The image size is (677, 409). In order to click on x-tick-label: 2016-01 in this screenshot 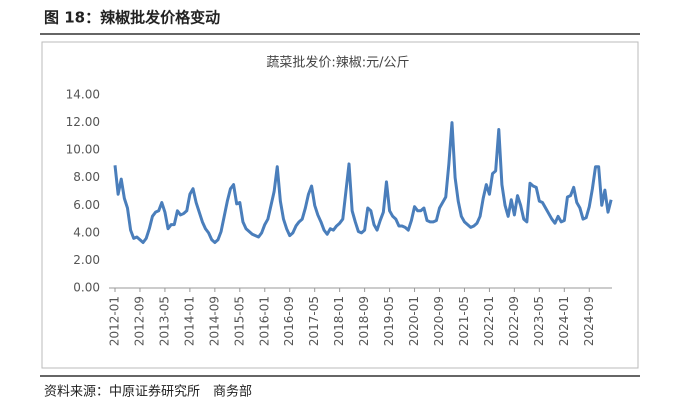, I will do `click(264, 321)`.